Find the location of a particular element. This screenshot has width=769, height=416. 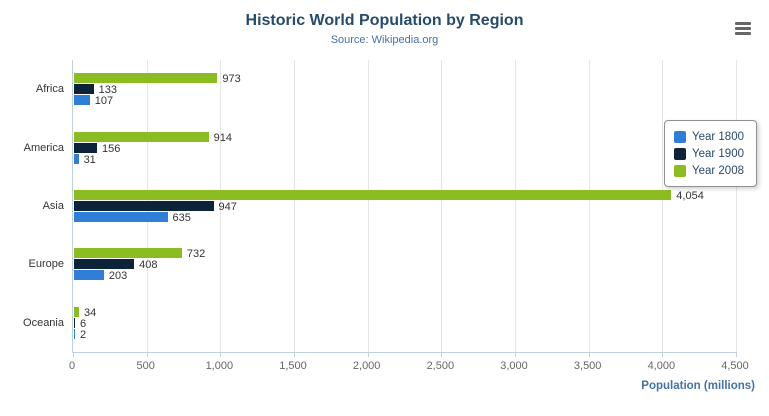

x-tick-label: 0 is located at coordinates (72, 366).